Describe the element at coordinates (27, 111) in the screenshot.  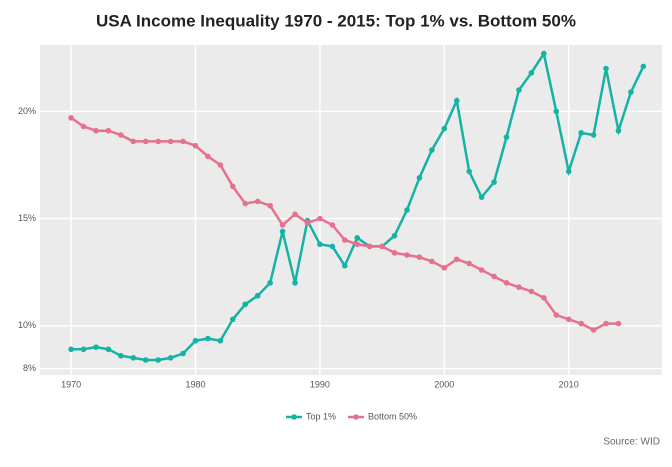
I see `y-tick-label: 20%` at that location.